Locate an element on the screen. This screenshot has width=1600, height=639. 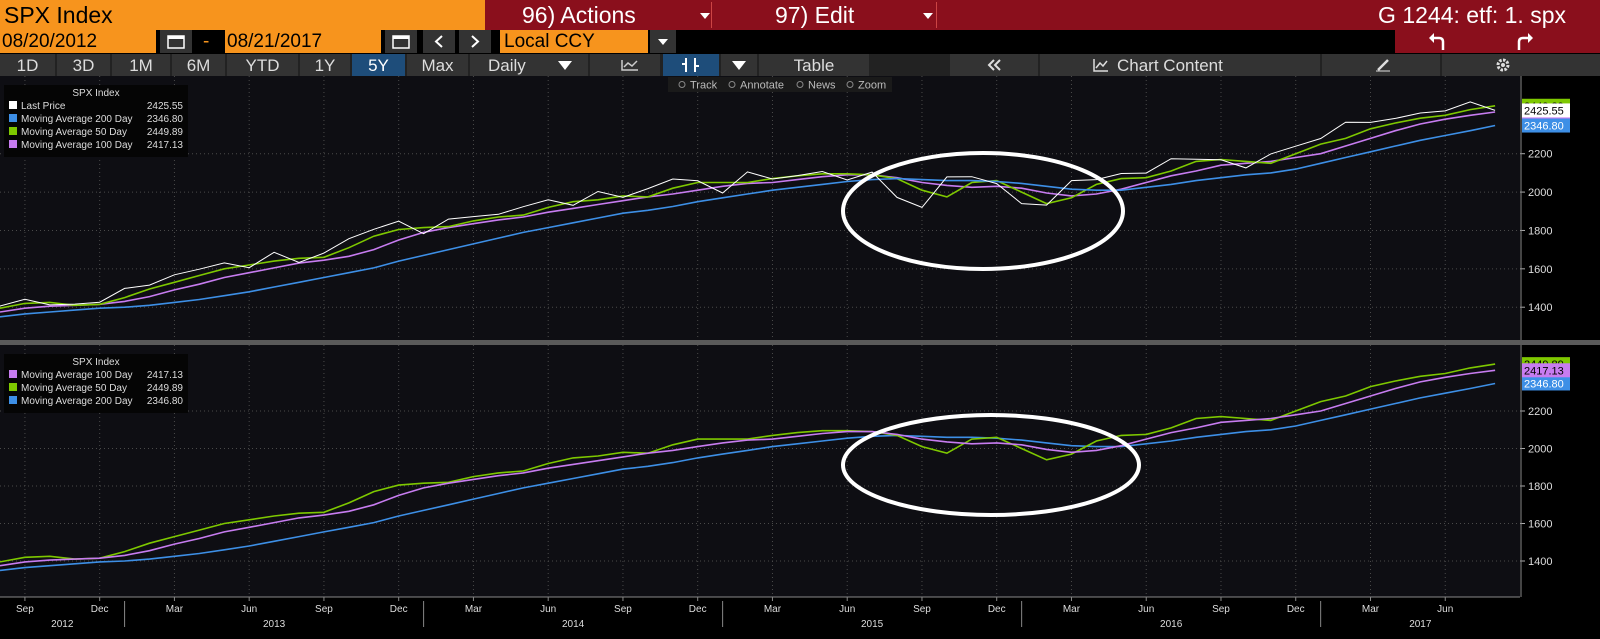
frequency-select: Daily is located at coordinates (529, 65).